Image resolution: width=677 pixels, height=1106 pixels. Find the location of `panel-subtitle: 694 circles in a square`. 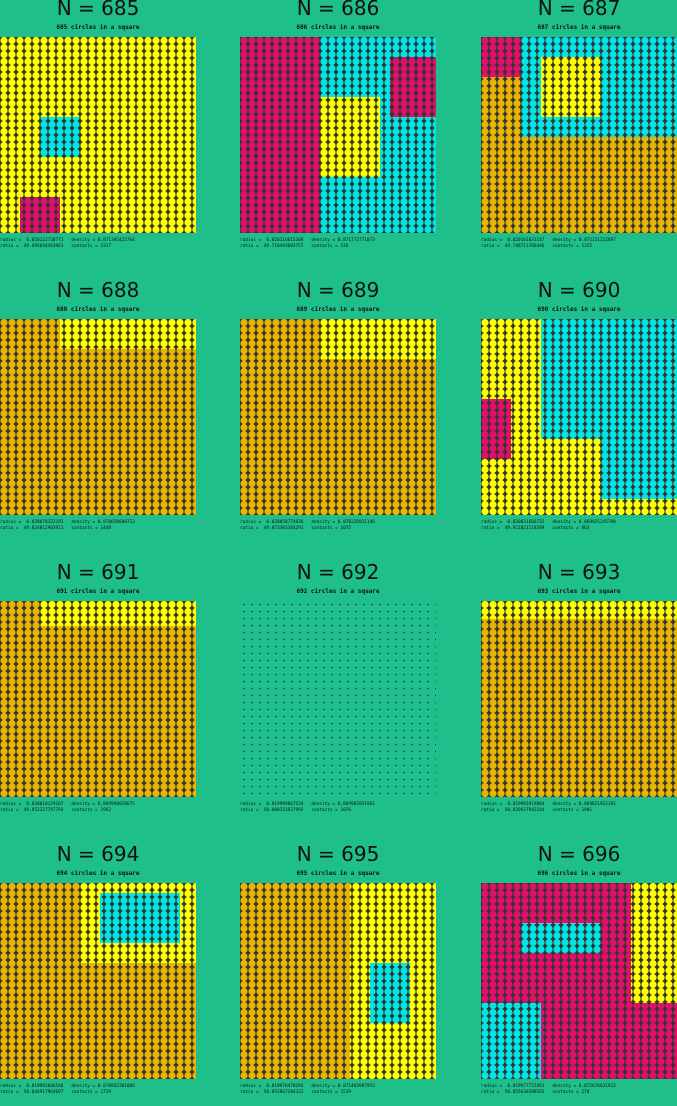

panel-subtitle: 694 circles in a square is located at coordinates (98, 873).